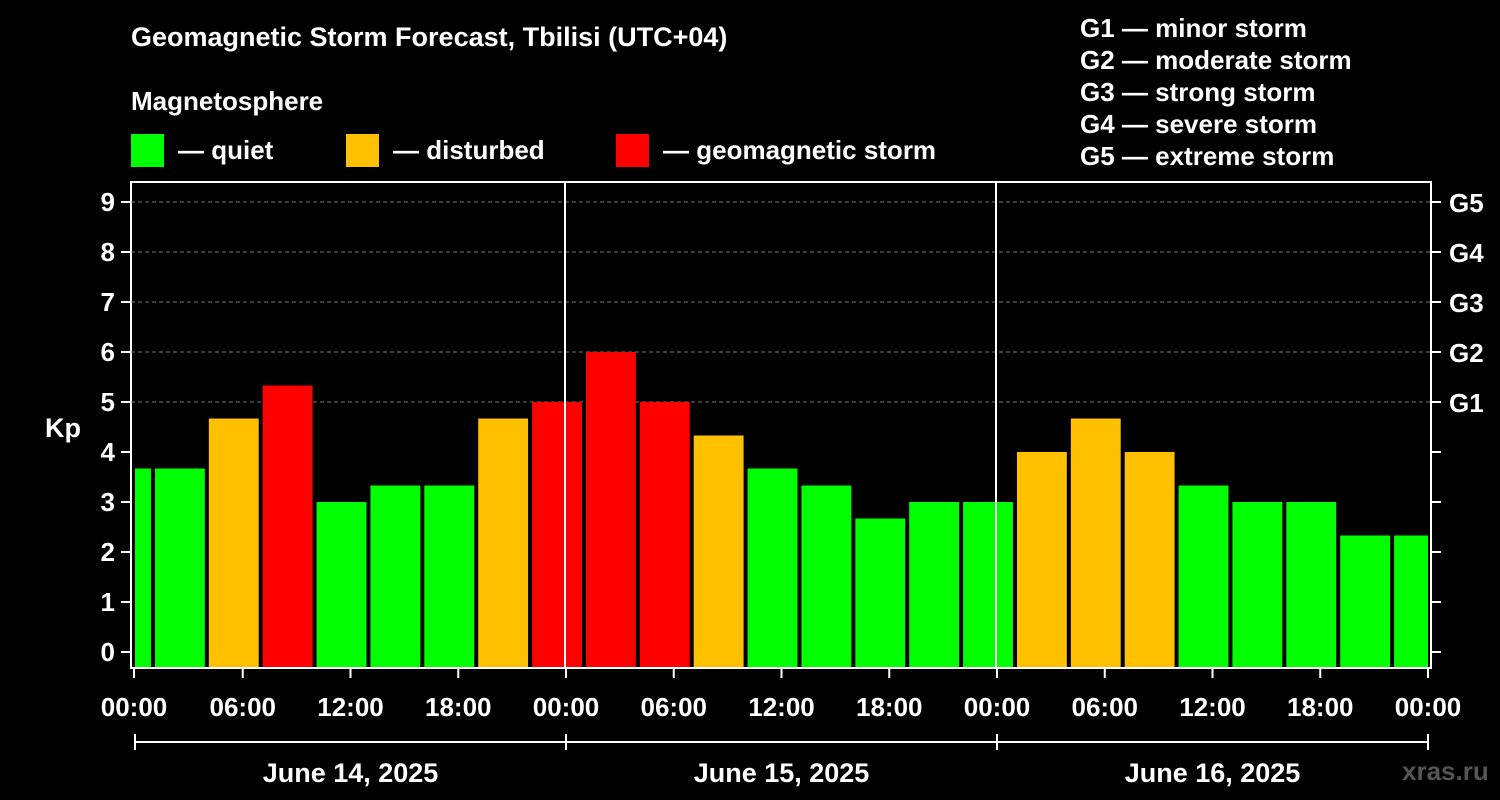 Image resolution: width=1500 pixels, height=800 pixels. Describe the element at coordinates (1193, 28) in the screenshot. I see `storm-scale-g1: G1 — minor storm` at that location.